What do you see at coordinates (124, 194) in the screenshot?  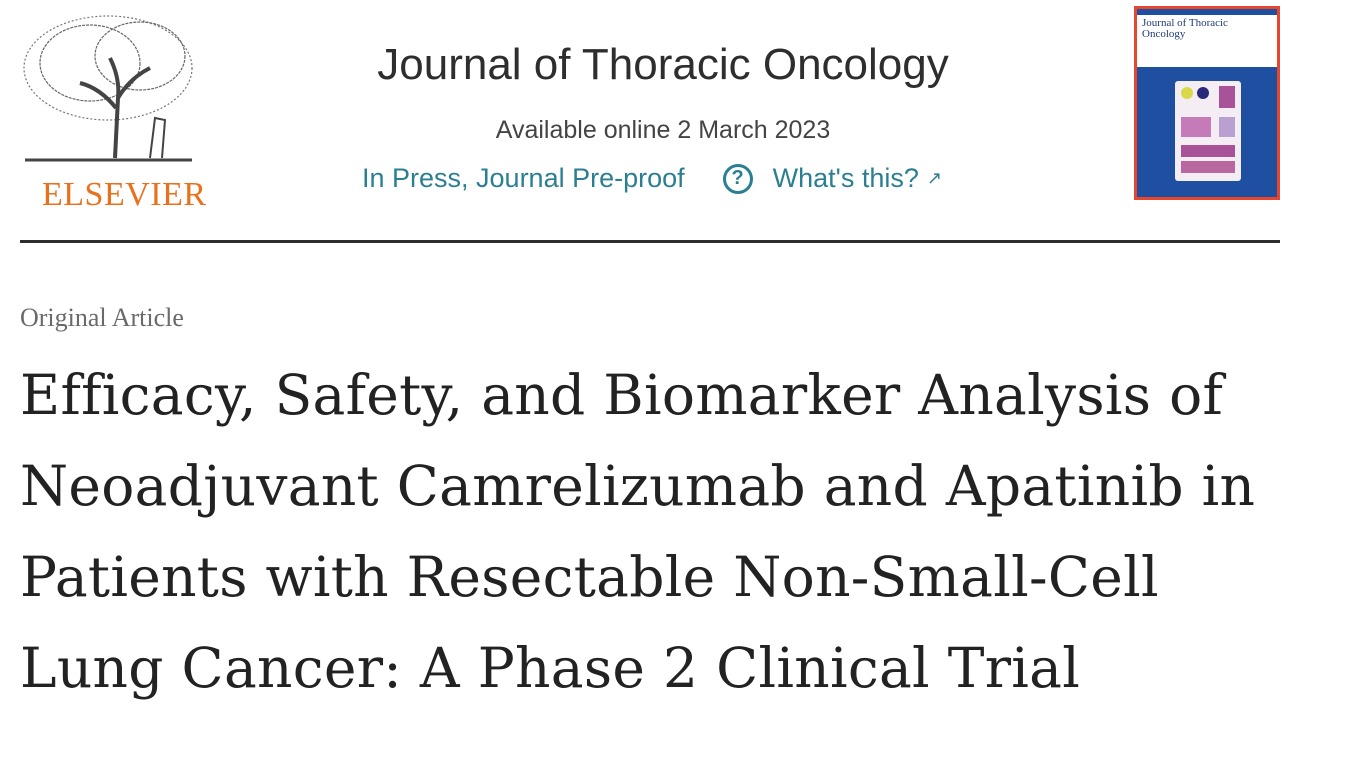 I see `elsevier-wordmark: ELSEVIER` at bounding box center [124, 194].